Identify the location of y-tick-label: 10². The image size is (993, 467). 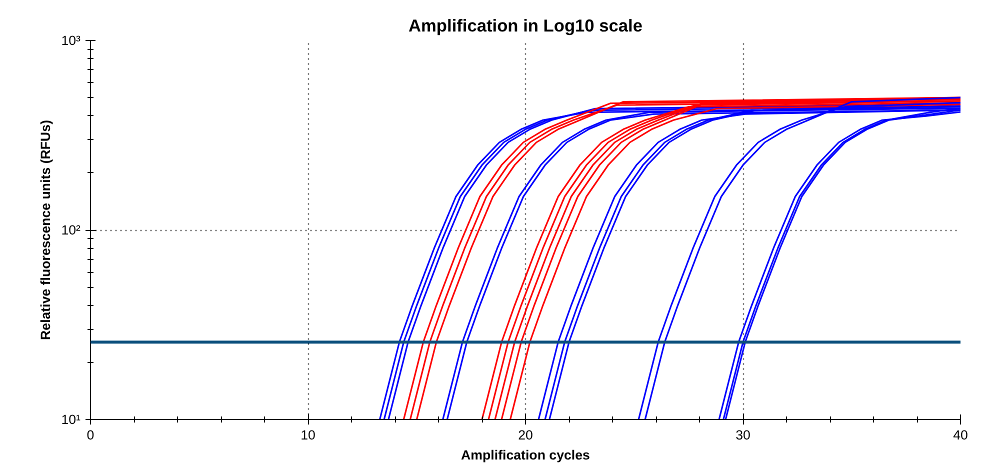
(71, 230).